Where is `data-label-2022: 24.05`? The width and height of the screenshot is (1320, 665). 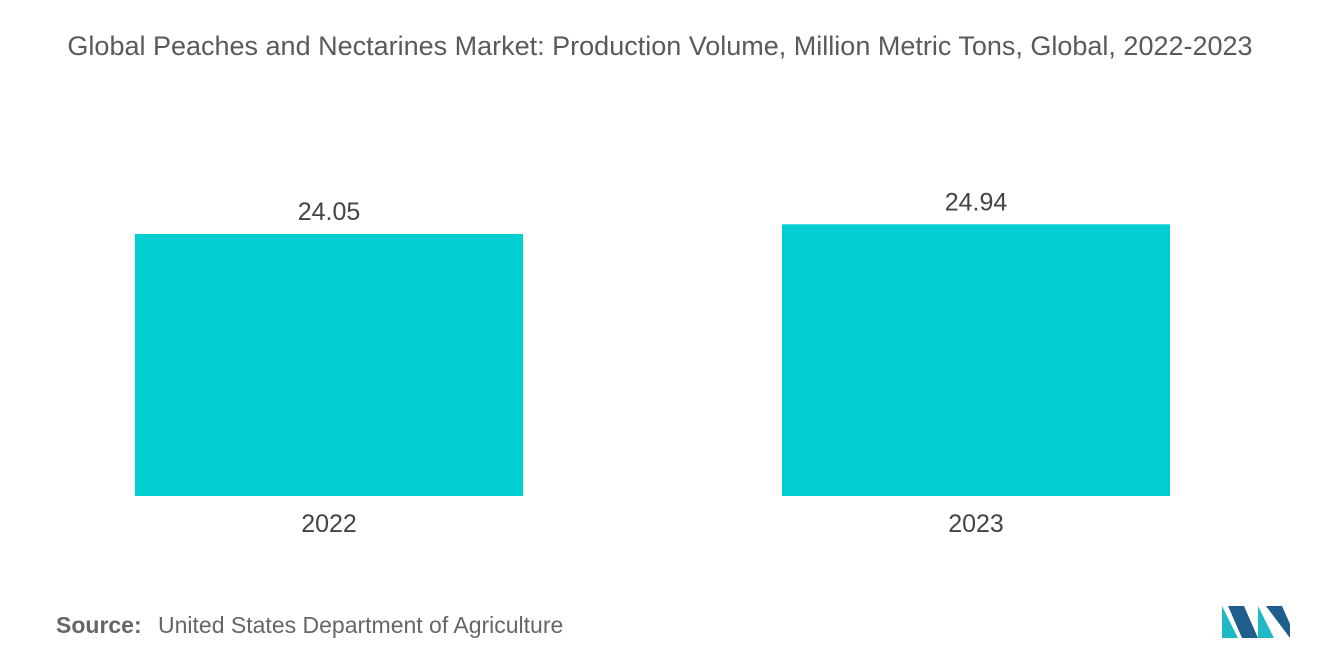 data-label-2022: 24.05 is located at coordinates (329, 212).